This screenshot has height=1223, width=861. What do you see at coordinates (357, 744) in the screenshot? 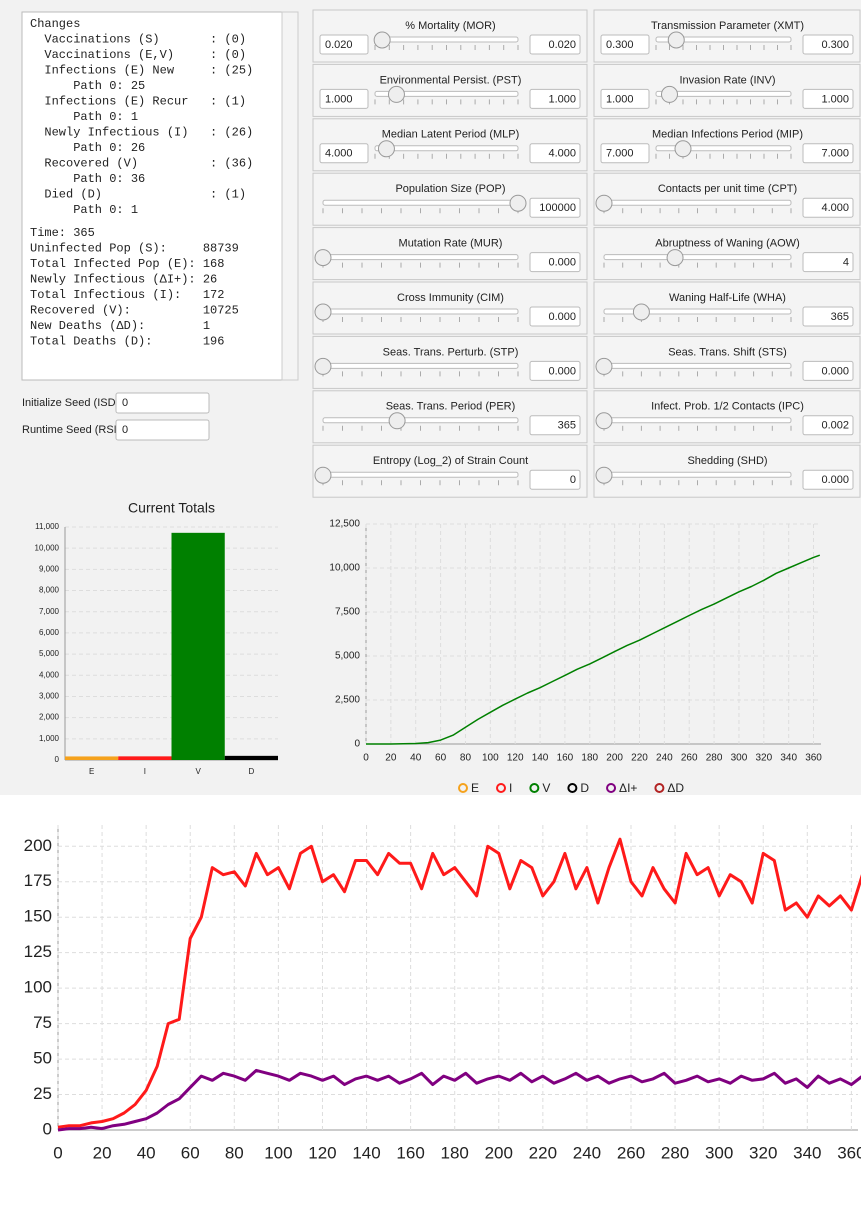
I see `y-tick-label: 0` at bounding box center [357, 744].